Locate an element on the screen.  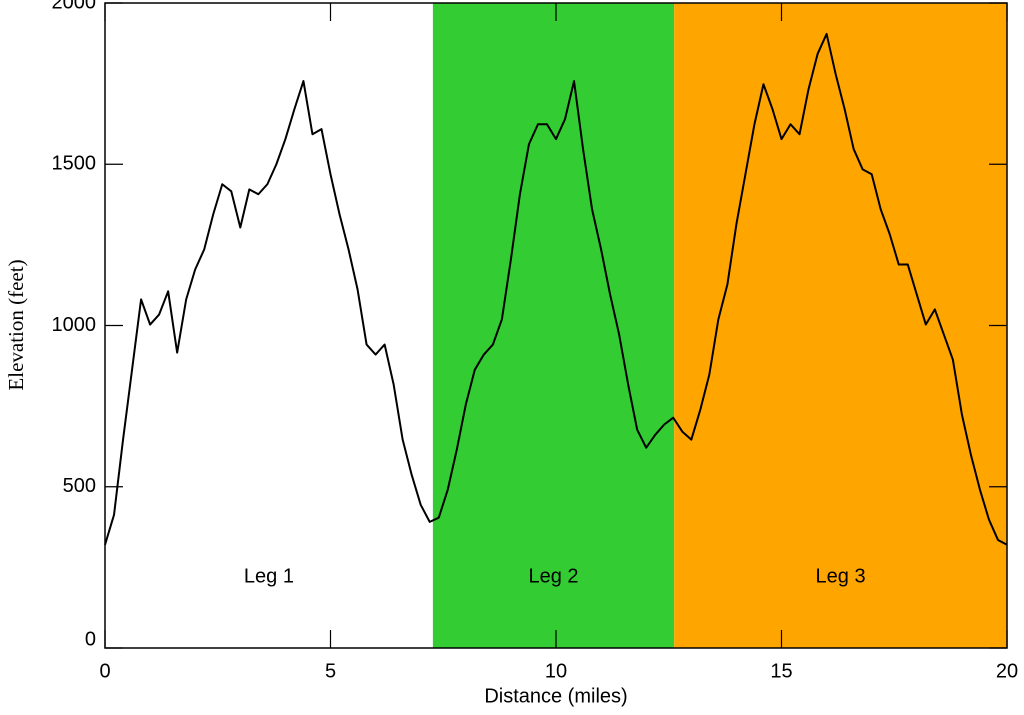
x-tick-label: 20 is located at coordinates (1007, 671).